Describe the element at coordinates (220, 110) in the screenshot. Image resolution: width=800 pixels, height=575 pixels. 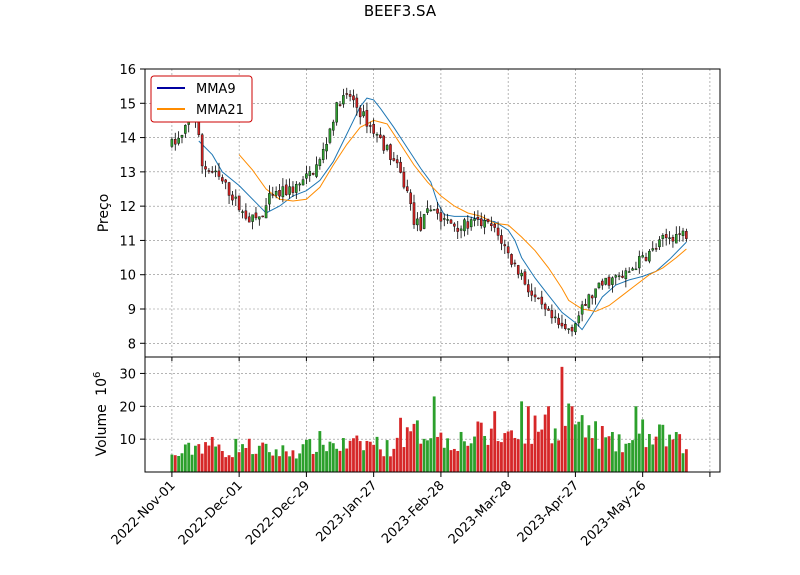
I see `legend-label-mma21: MMA21` at that location.